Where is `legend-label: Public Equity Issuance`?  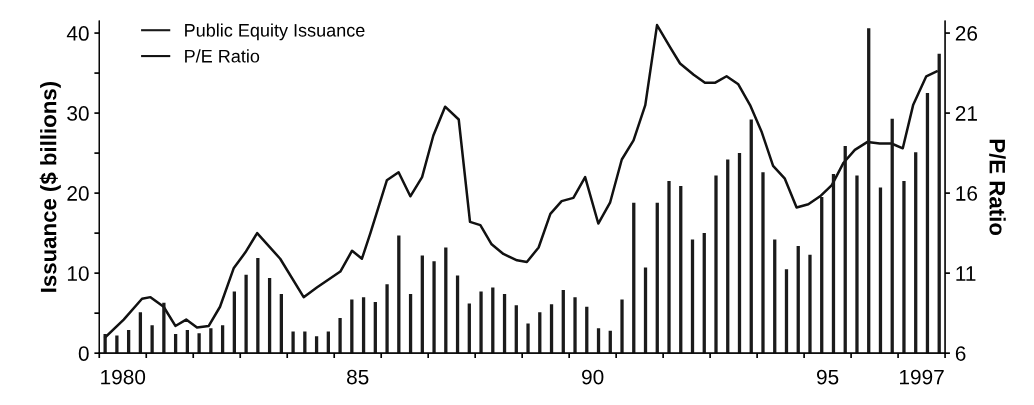 legend-label: Public Equity Issuance is located at coordinates (275, 32).